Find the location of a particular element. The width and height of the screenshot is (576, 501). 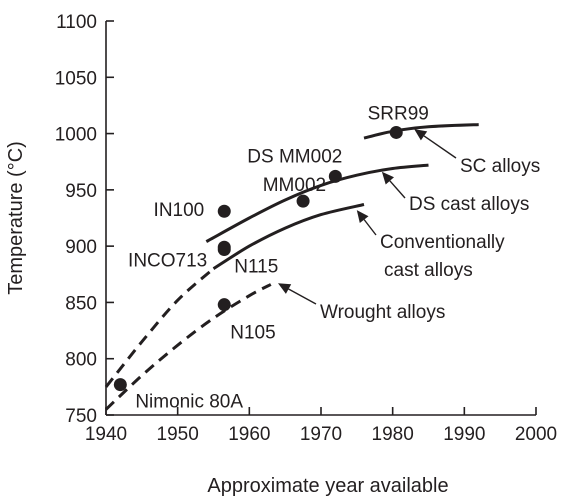

x-tick-label: 1960 is located at coordinates (249, 434).